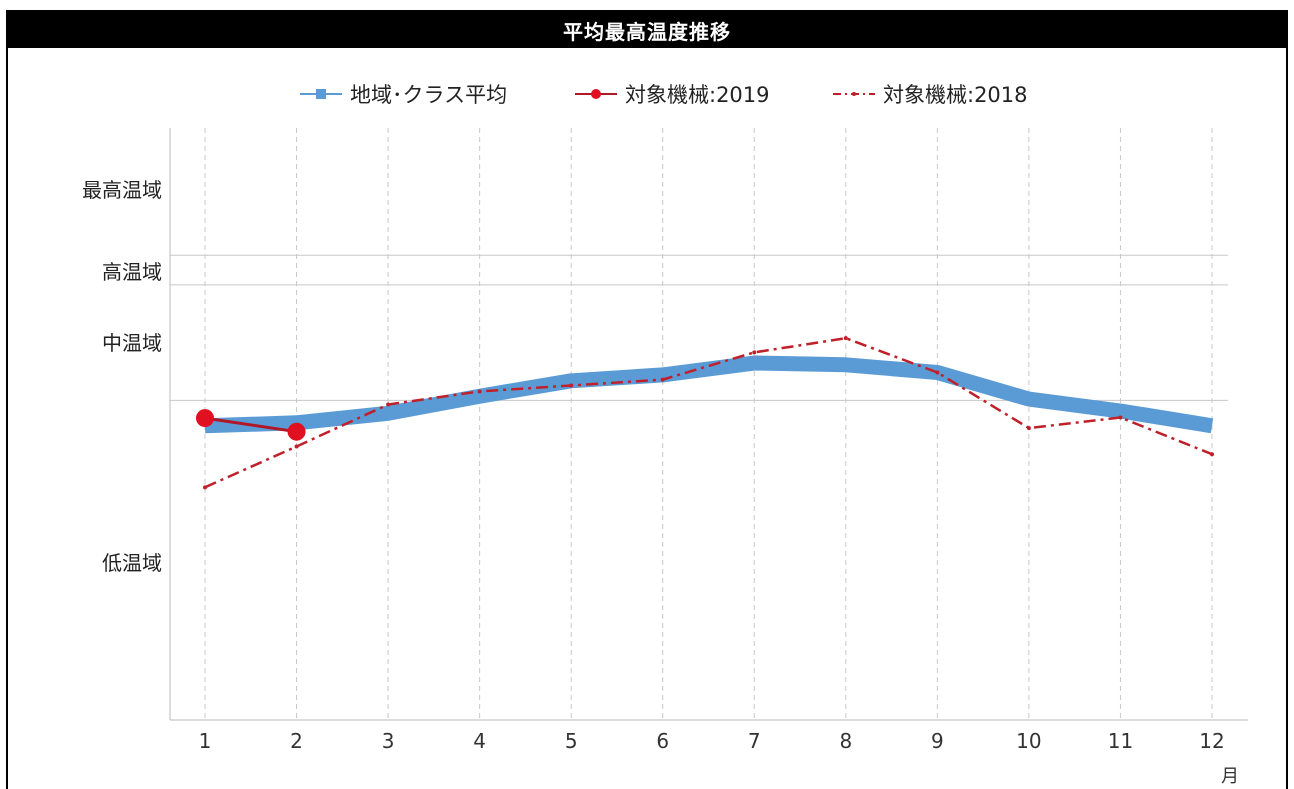 Image resolution: width=1294 pixels, height=789 pixels. What do you see at coordinates (647, 30) in the screenshot?
I see `chart-title: 平均最高温度推移` at bounding box center [647, 30].